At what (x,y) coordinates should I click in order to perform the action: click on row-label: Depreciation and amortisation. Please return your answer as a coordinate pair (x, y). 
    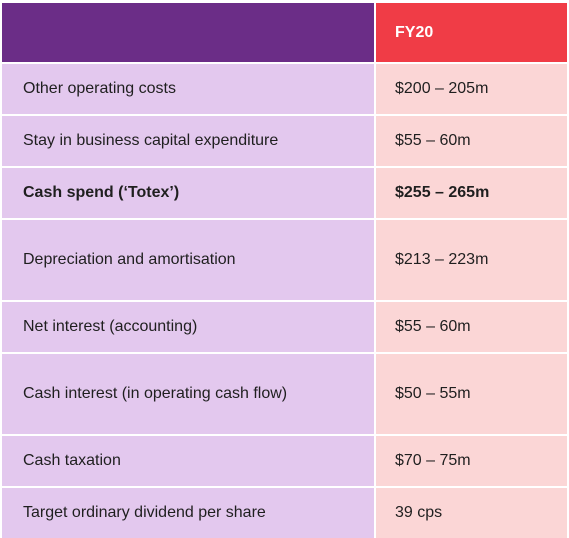
    Looking at the image, I should click on (189, 260).